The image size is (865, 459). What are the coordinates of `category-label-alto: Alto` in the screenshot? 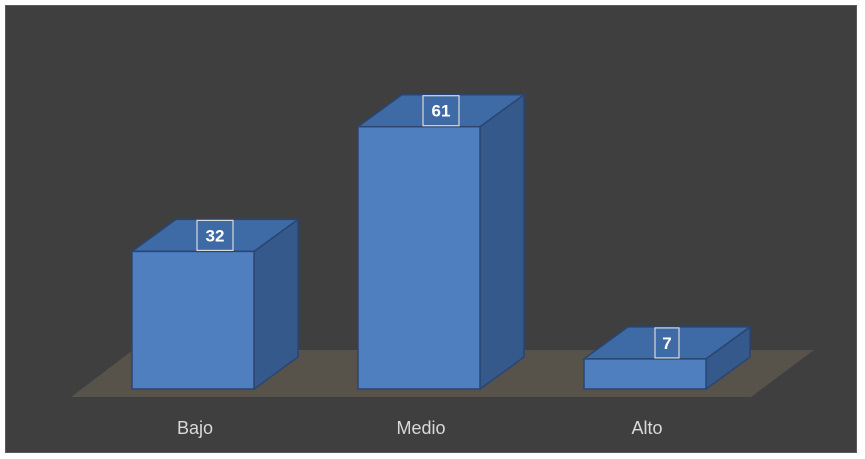 It's located at (646, 428).